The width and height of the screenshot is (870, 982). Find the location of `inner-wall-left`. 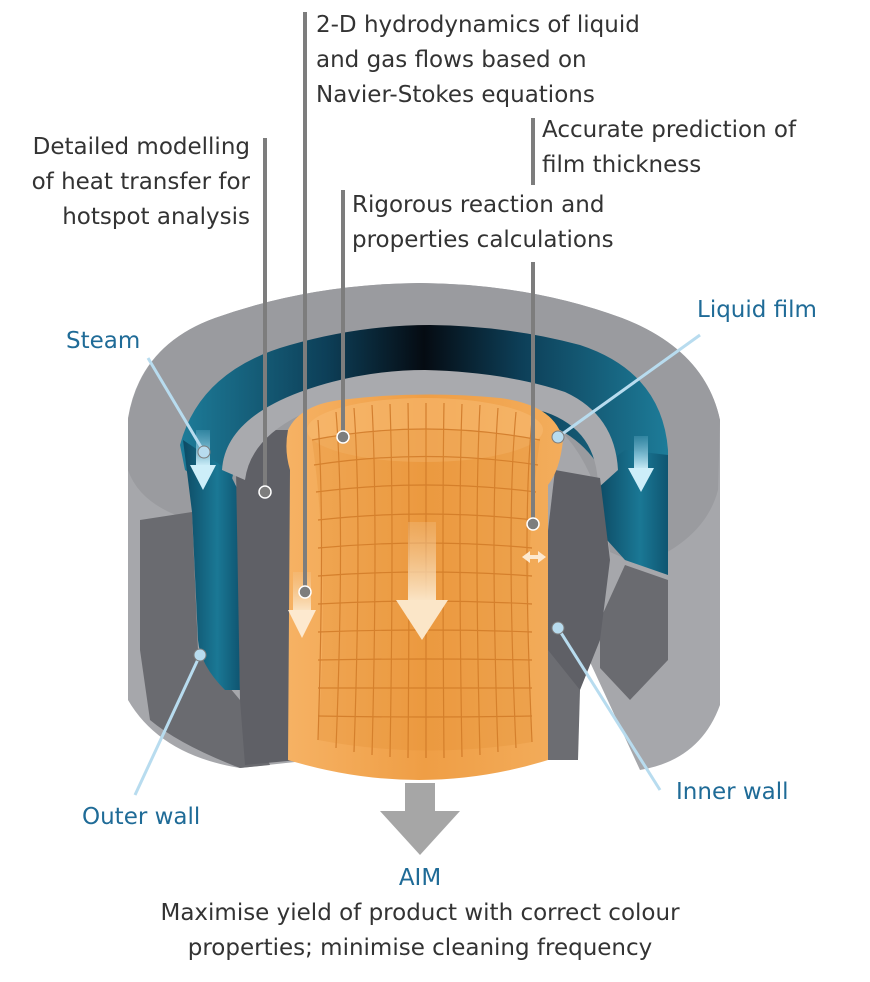

inner-wall-left is located at coordinates (268, 597).